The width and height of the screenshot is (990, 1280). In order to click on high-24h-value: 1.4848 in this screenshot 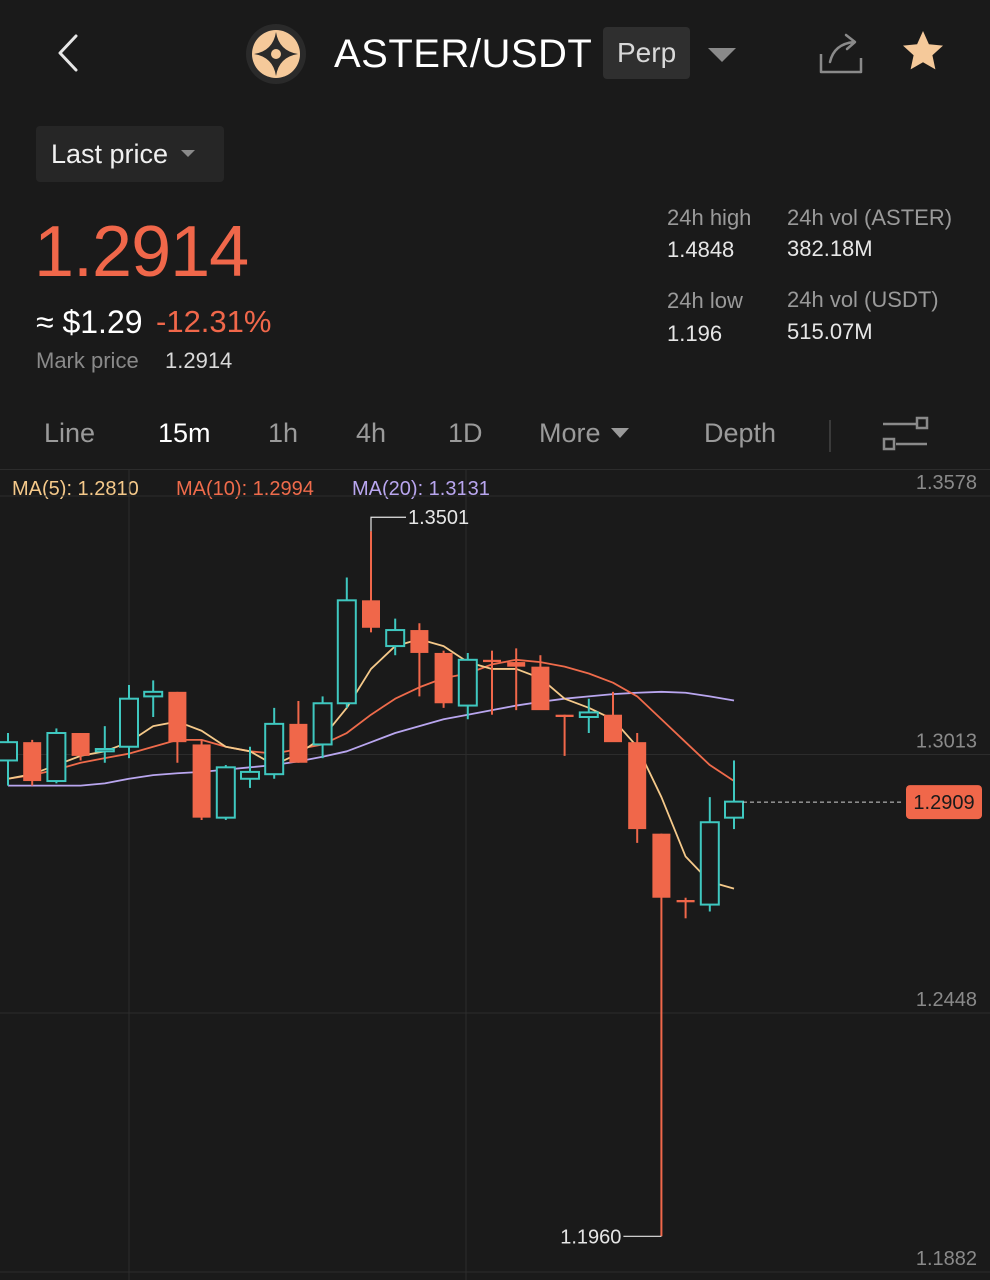, I will do `click(701, 249)`.